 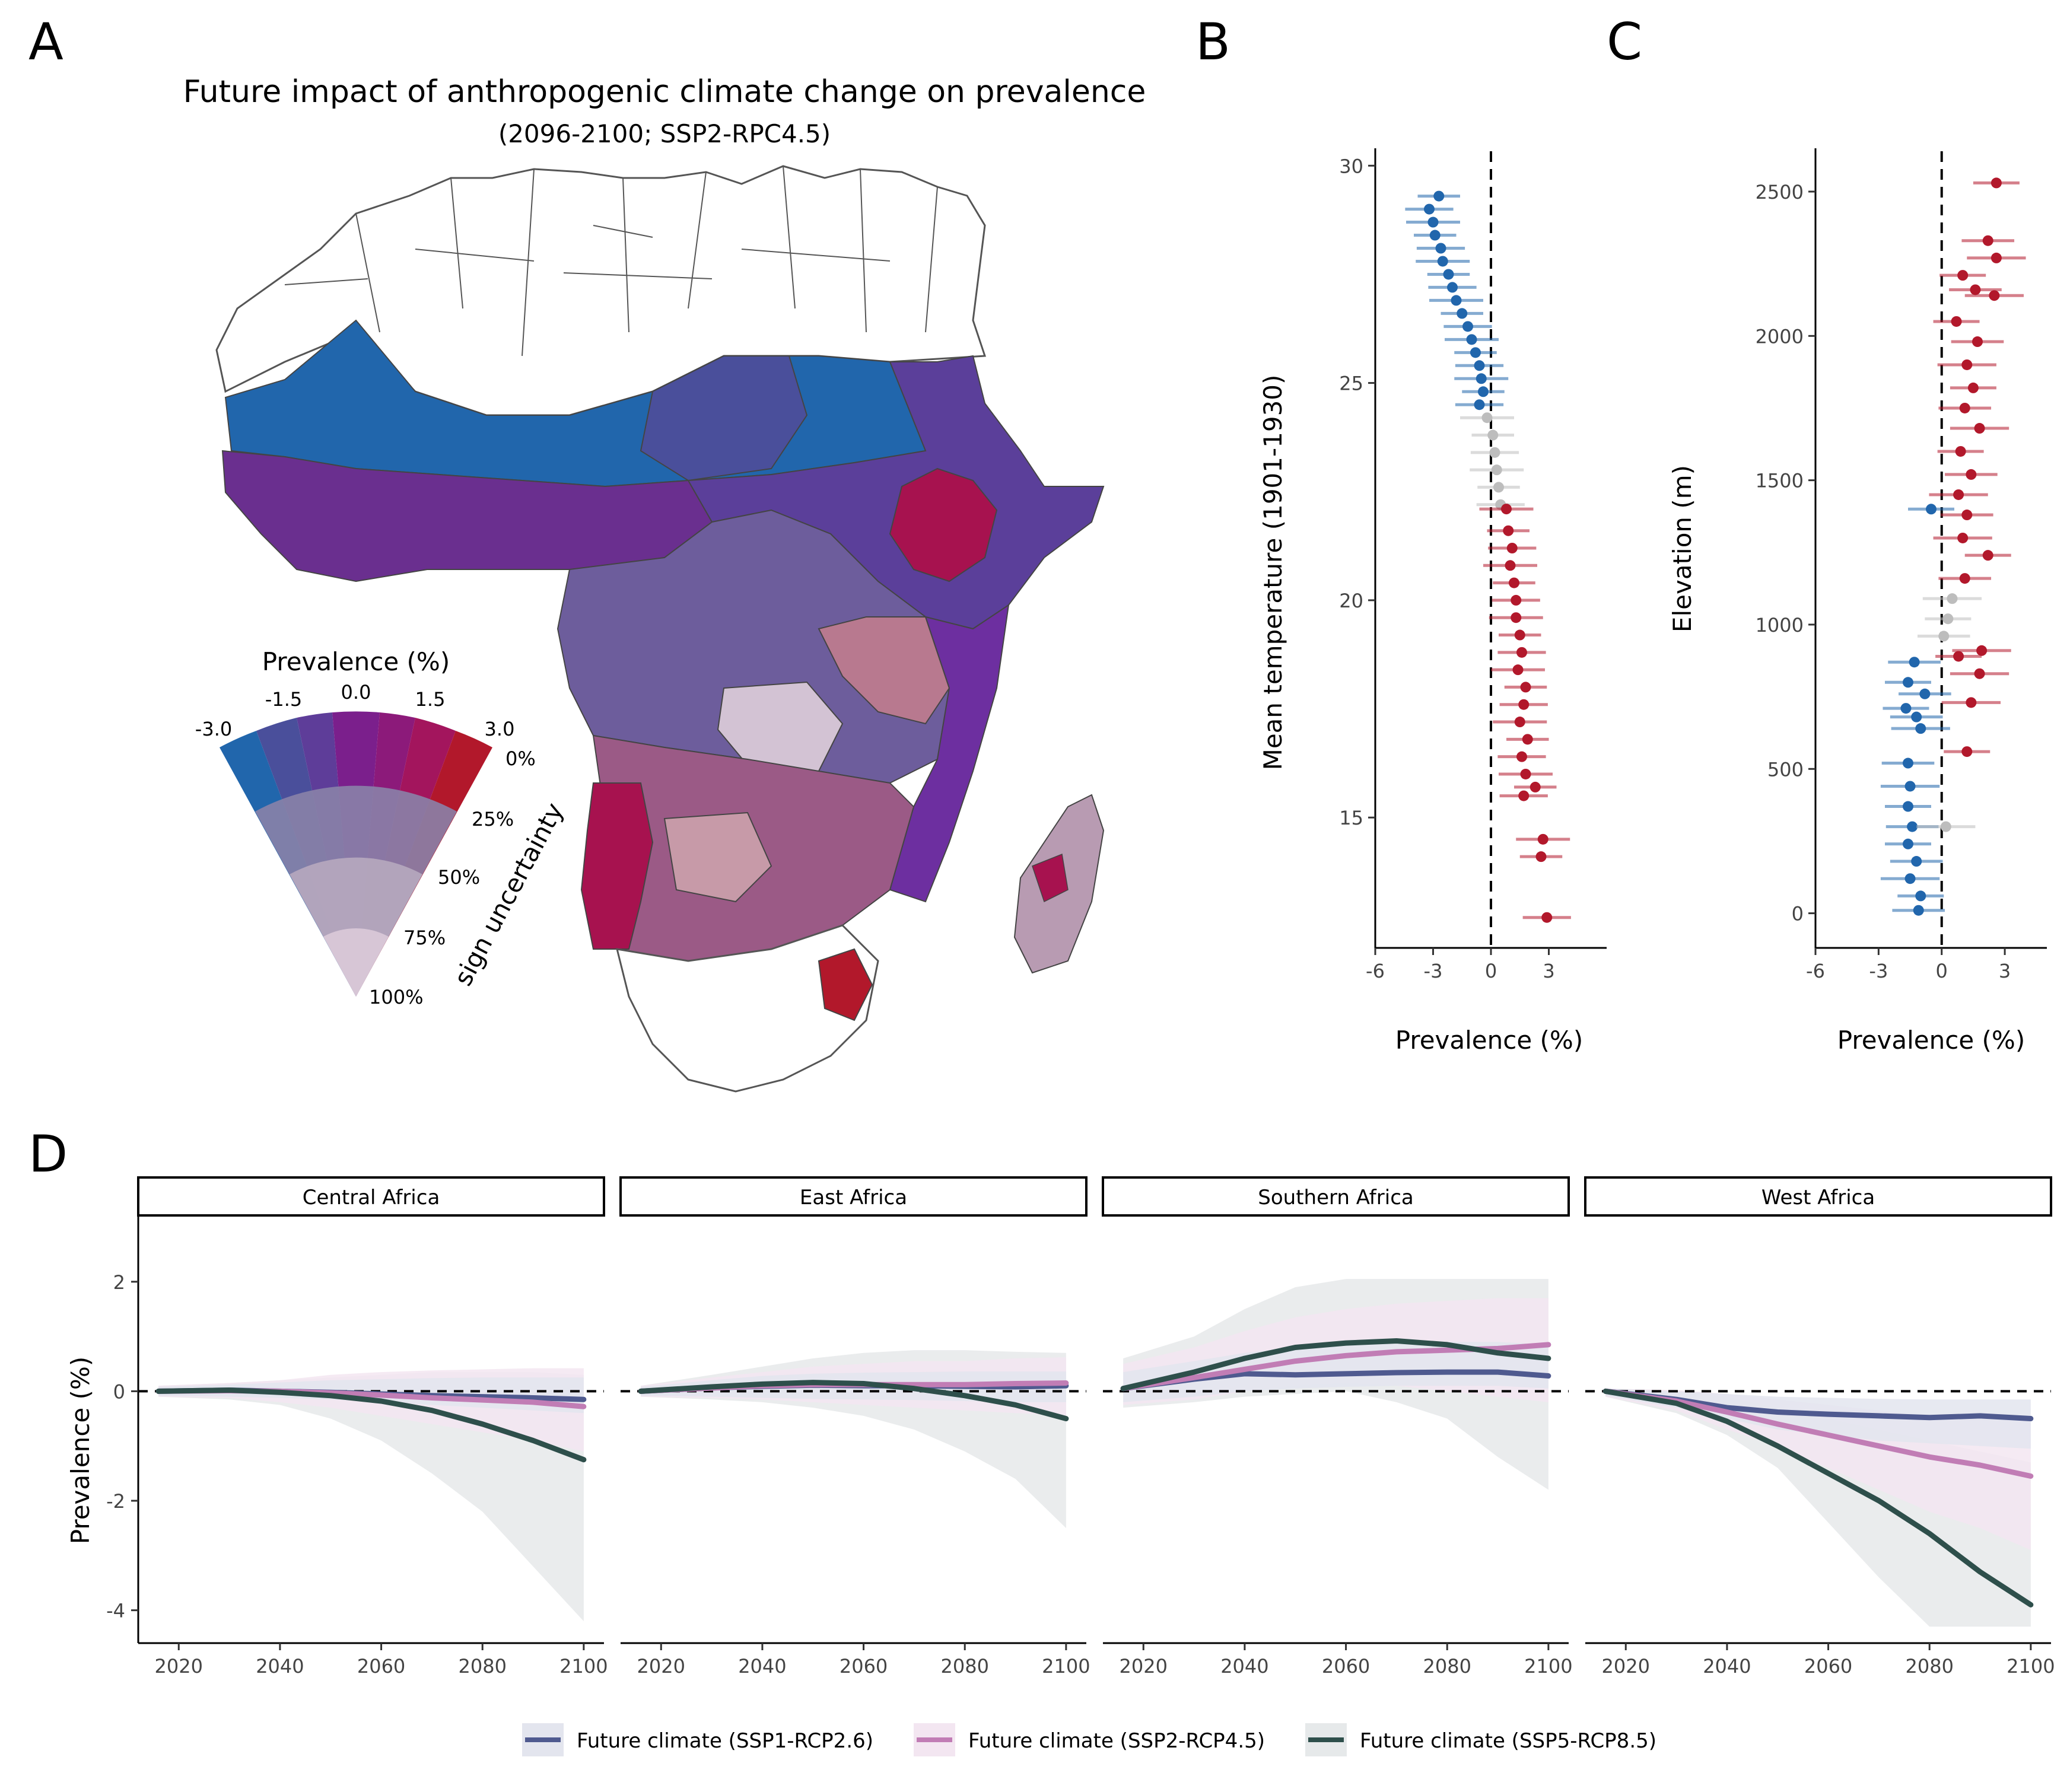 I want to click on x-tick-label: 2040, so click(x=762, y=1666).